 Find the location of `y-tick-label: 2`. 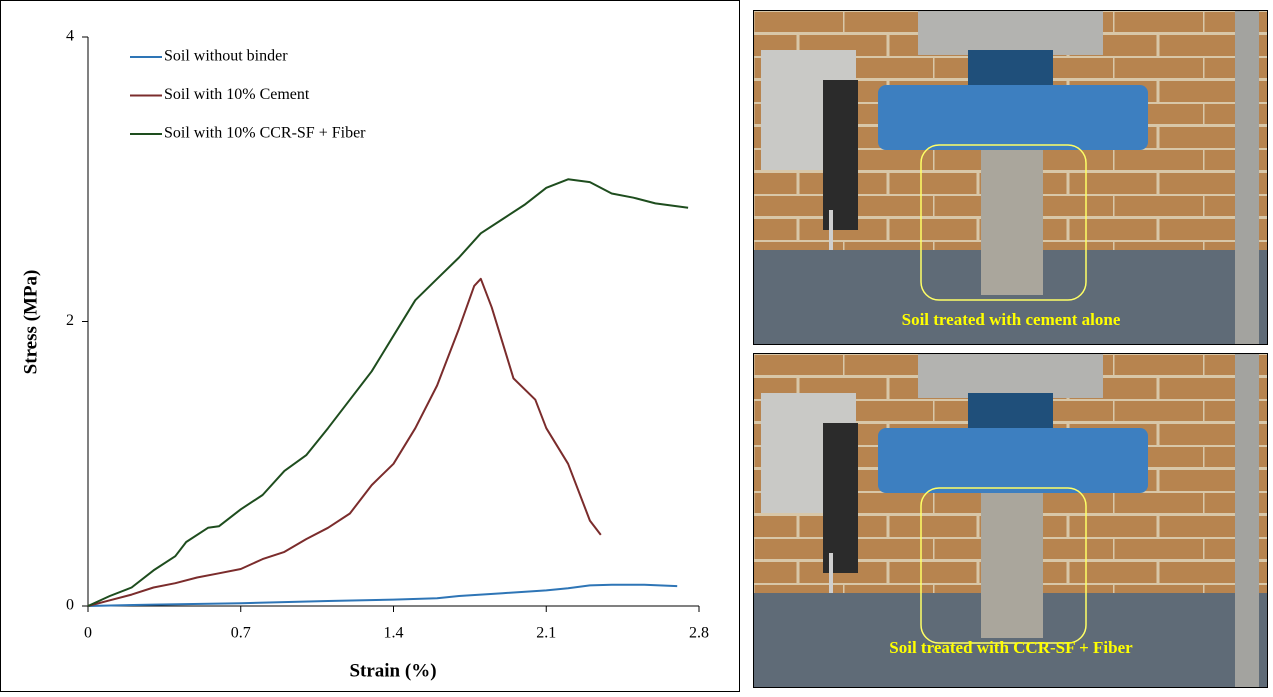

y-tick-label: 2 is located at coordinates (70, 320).